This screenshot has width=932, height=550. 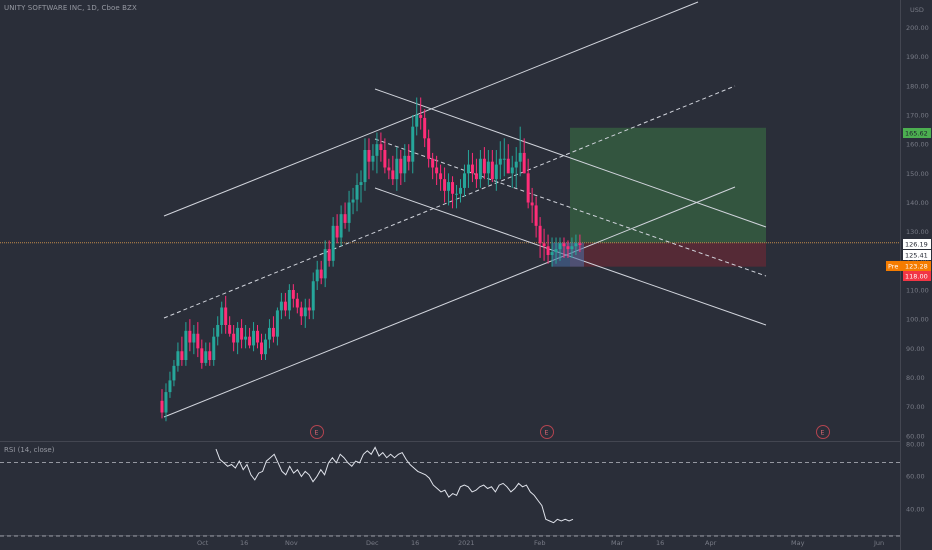 I want to click on rsi-title: RSI (14, close), so click(x=29, y=450).